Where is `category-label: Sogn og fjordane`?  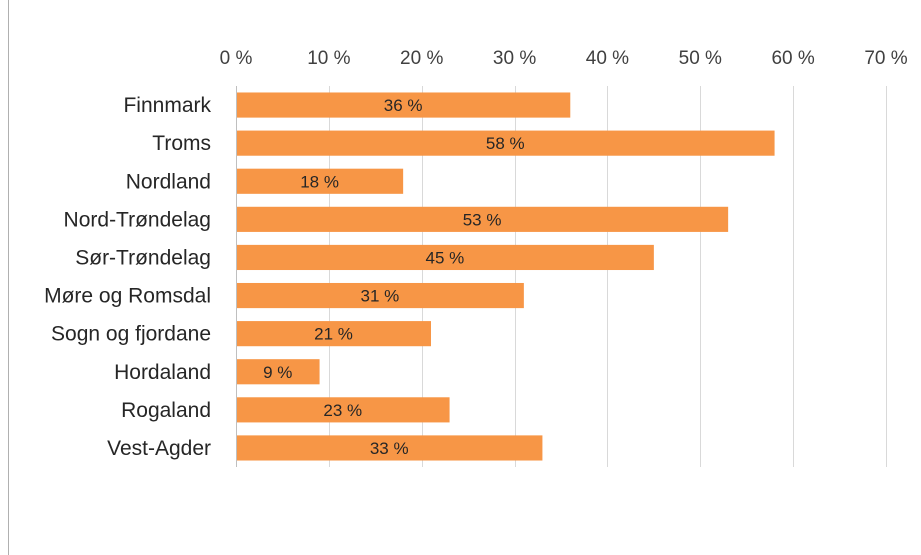 category-label: Sogn og fjordane is located at coordinates (131, 334).